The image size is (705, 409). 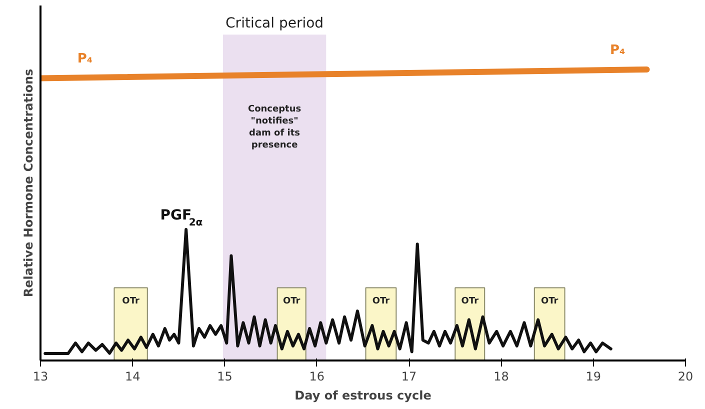 I want to click on annotation: Conceptus "notifies" dam of its presence, so click(x=275, y=127).